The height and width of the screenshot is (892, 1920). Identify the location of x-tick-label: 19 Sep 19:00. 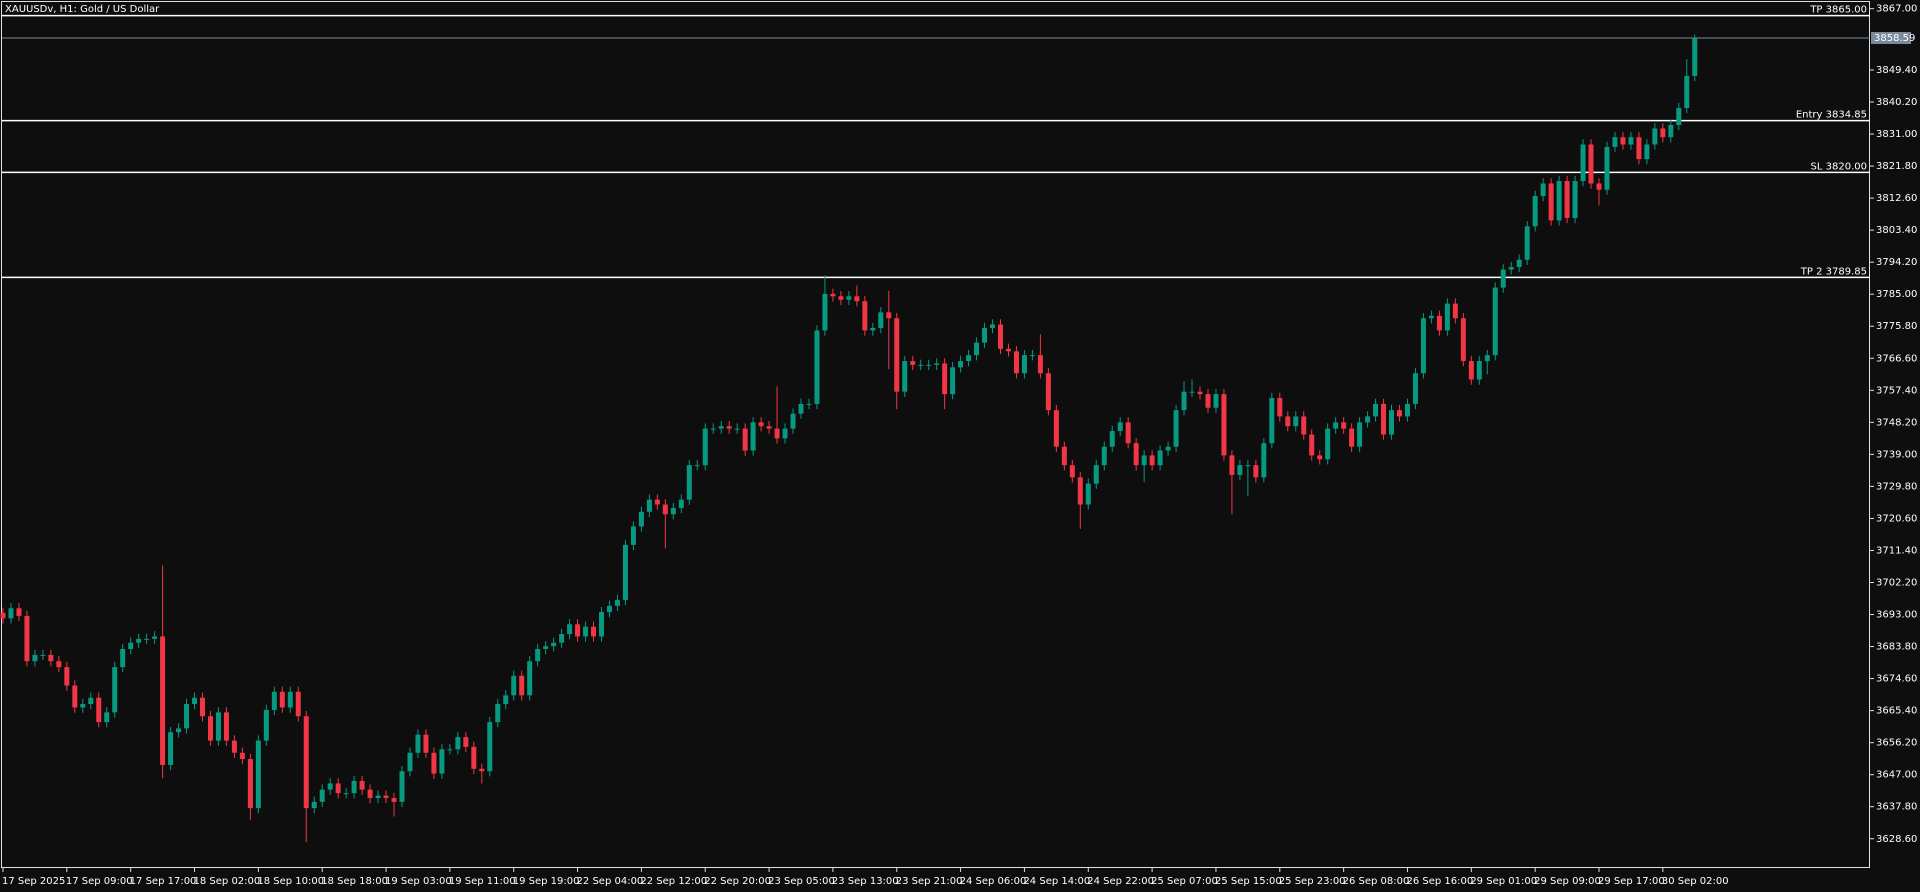
(546, 881).